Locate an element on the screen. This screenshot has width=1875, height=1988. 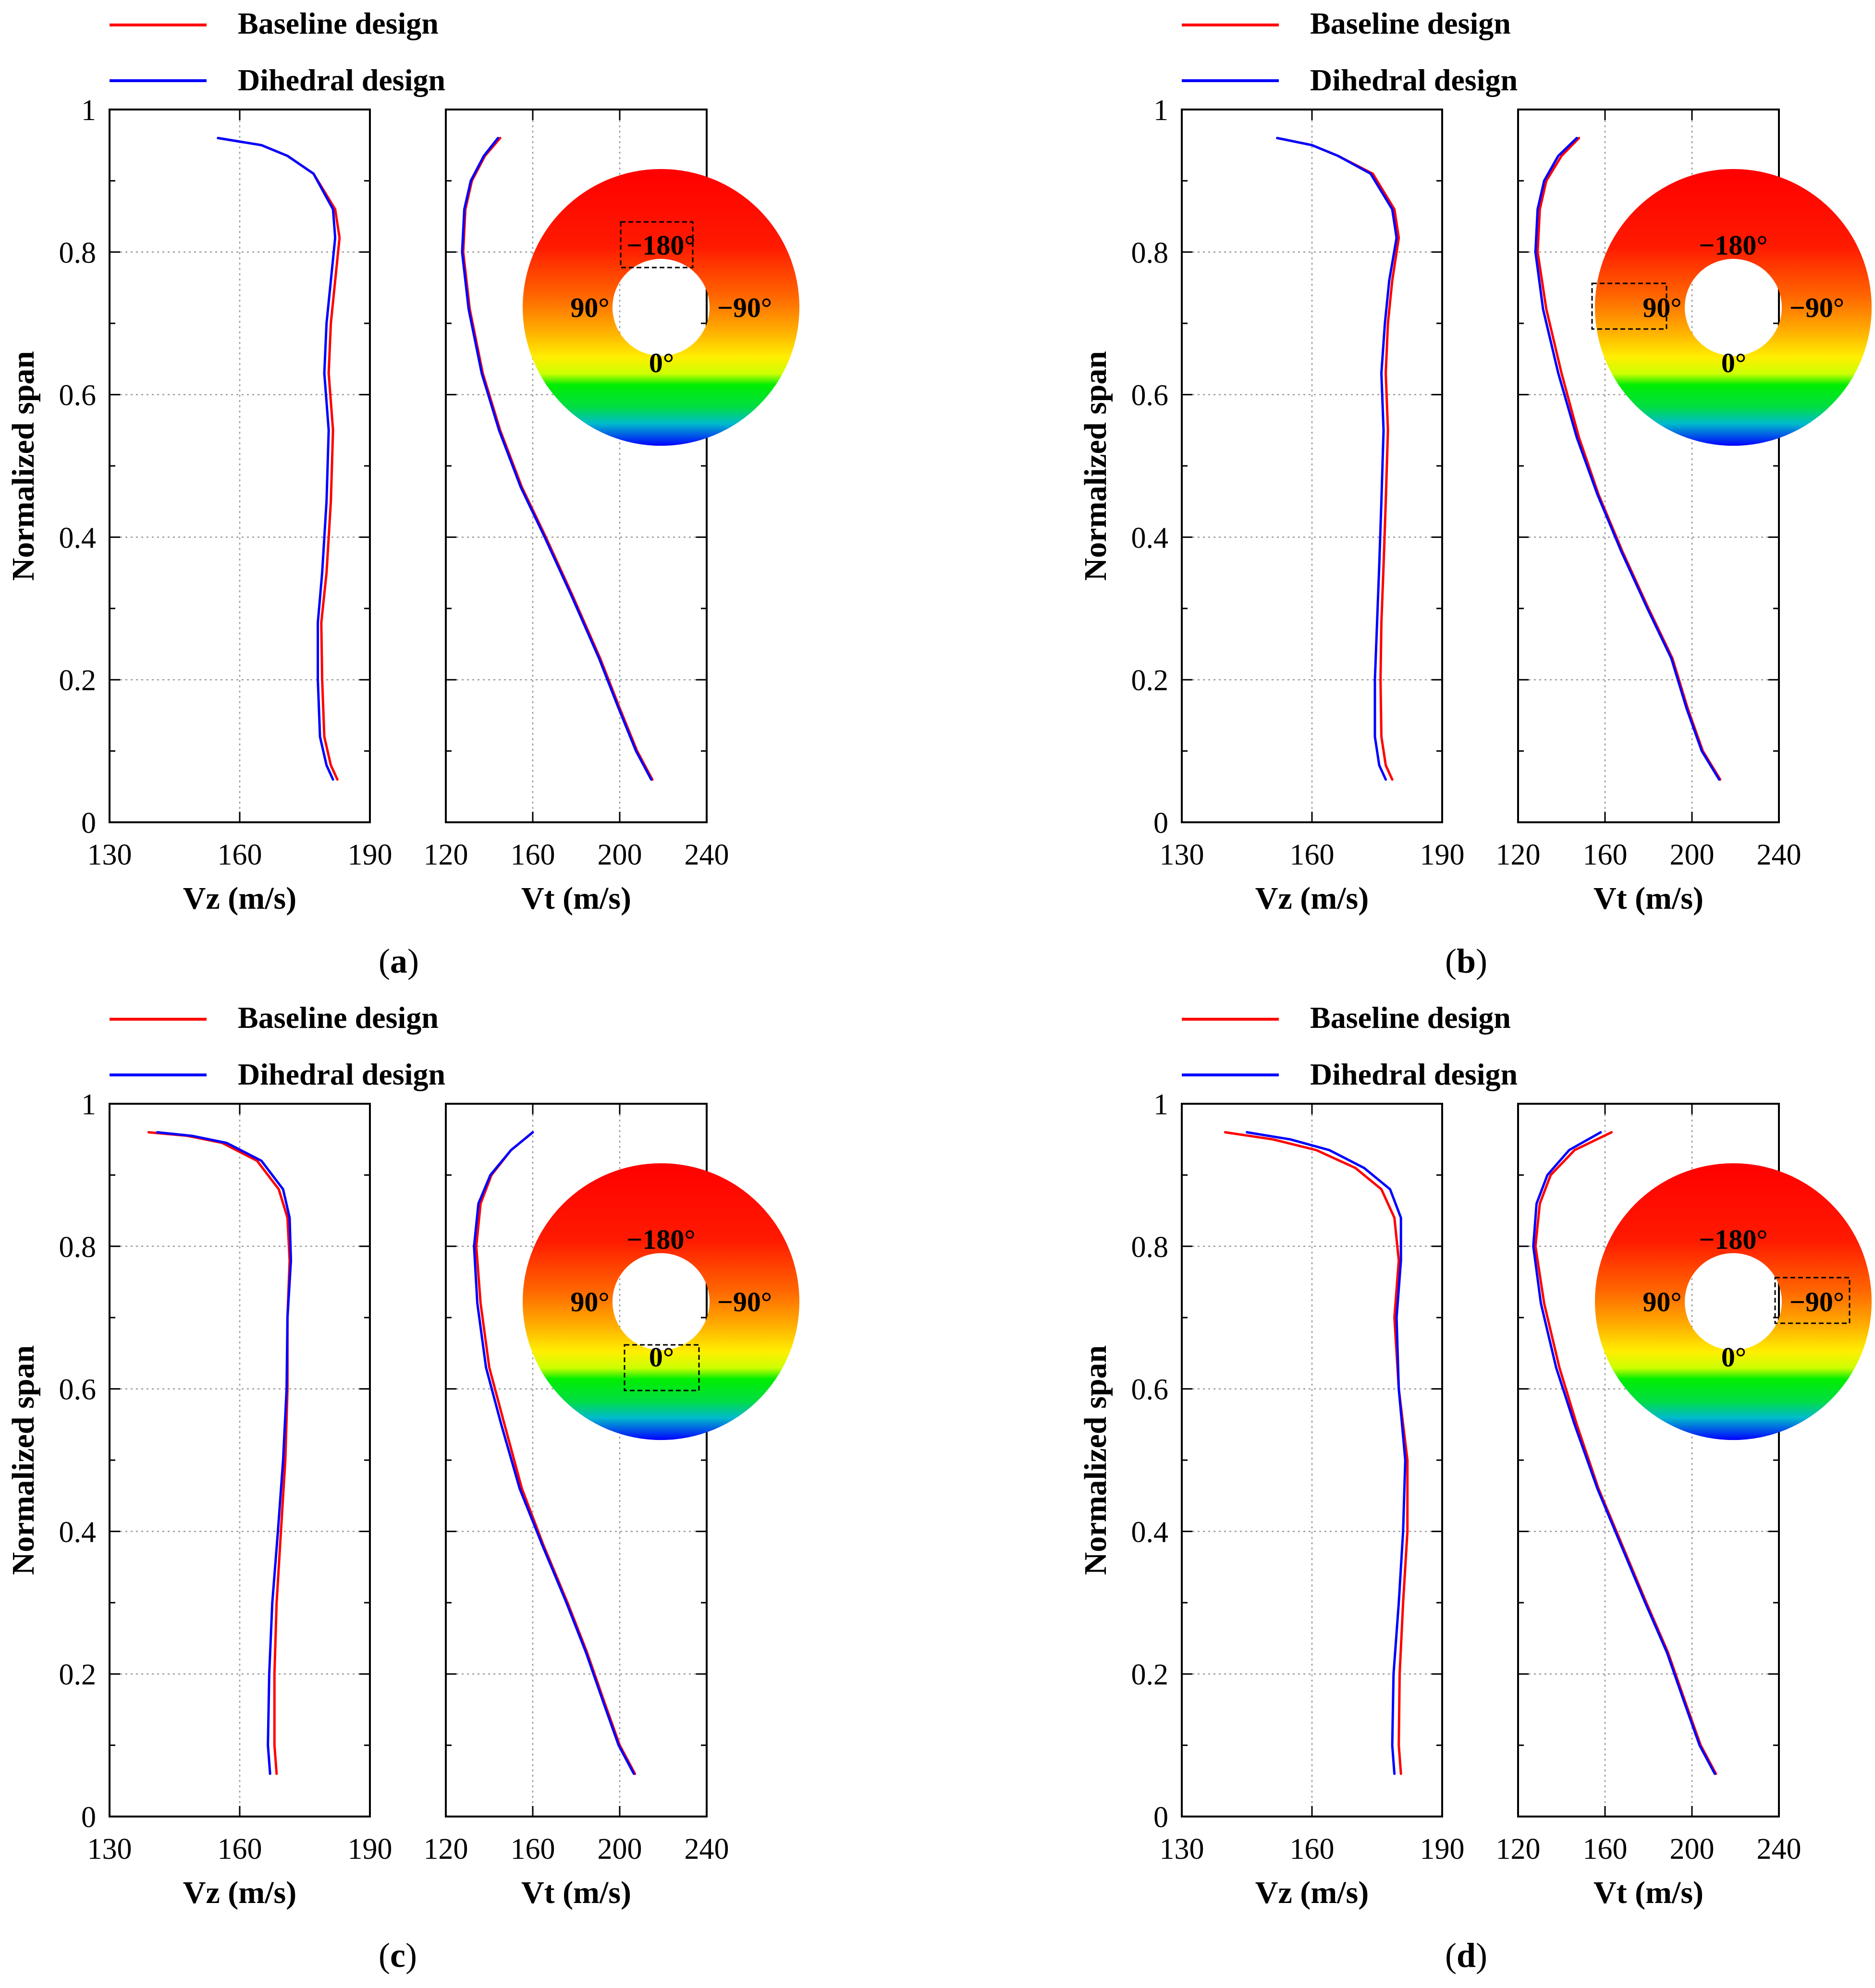
panel-caption-d: (d) is located at coordinates (1466, 1955).